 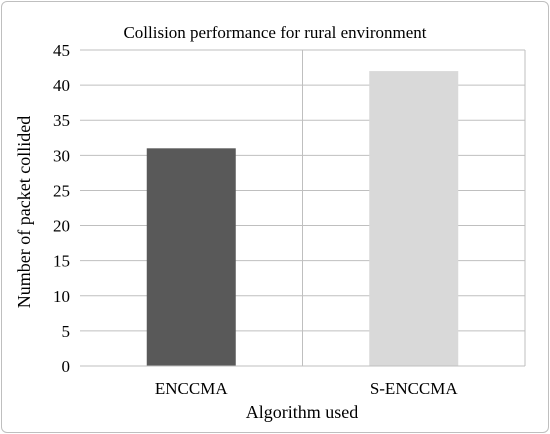 What do you see at coordinates (24, 212) in the screenshot?
I see `y-axis-title: Number of packet collided` at bounding box center [24, 212].